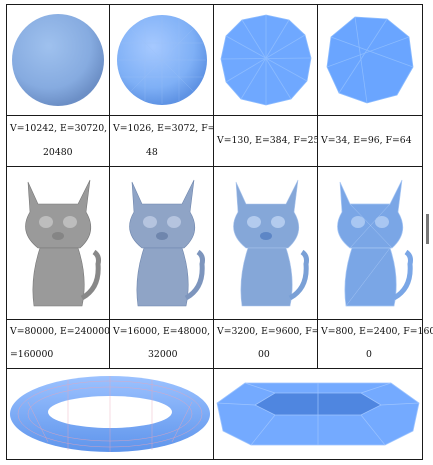  I want to click on caption-line: 32000, so click(163, 354).